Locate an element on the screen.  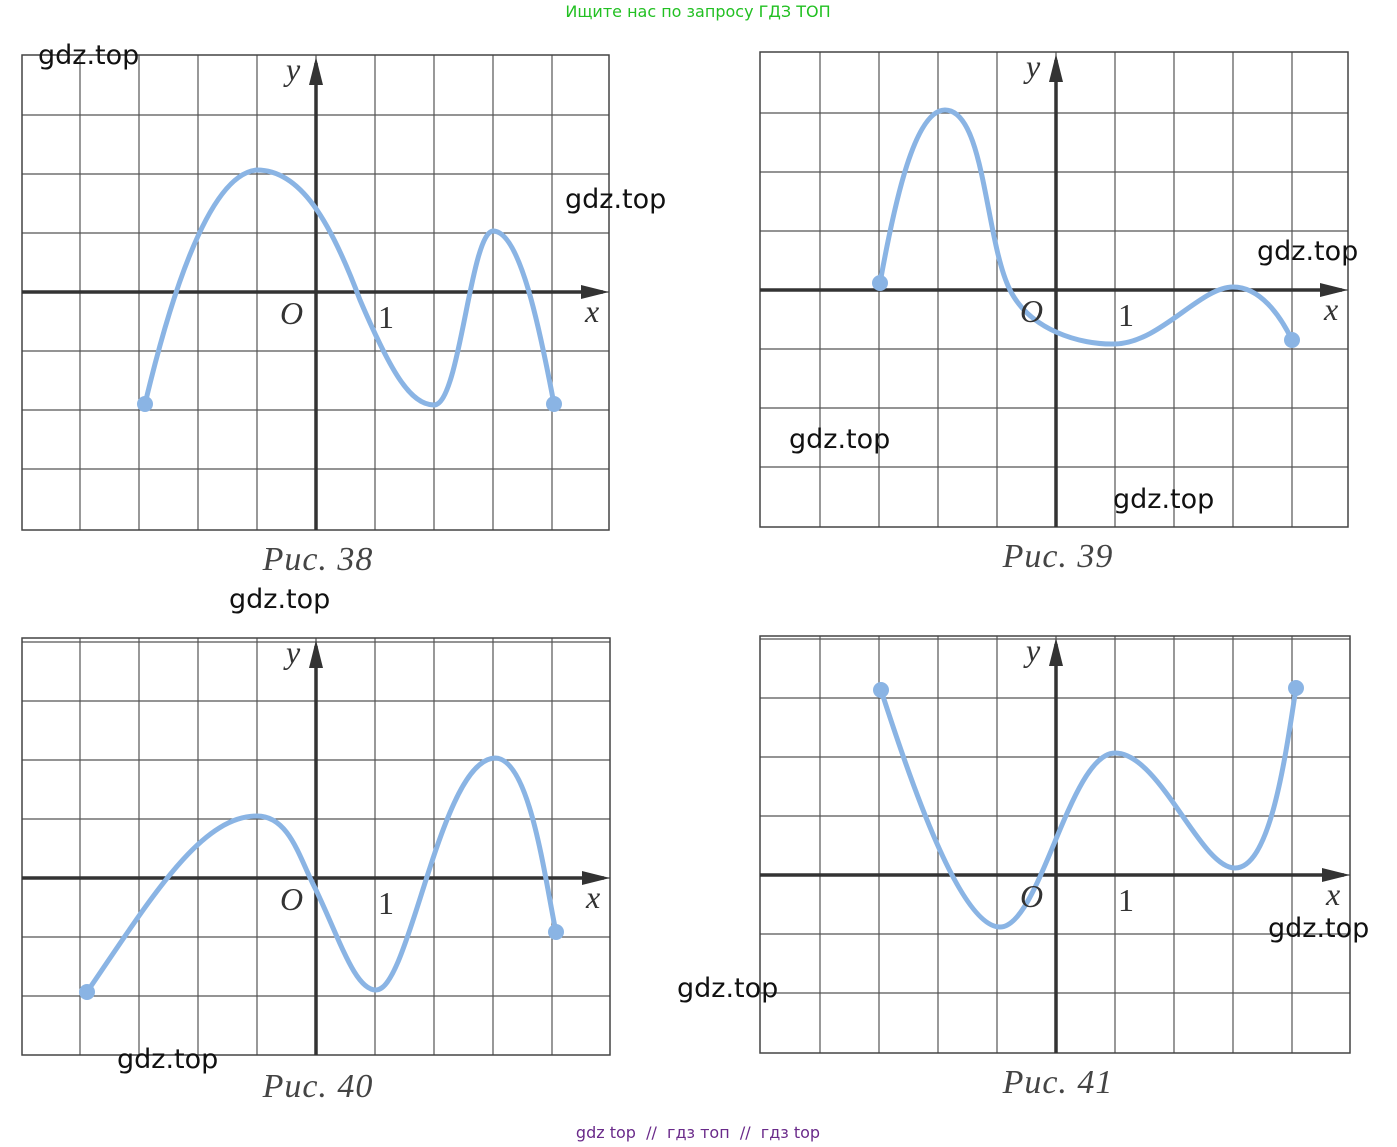
caption: Рис. 40 is located at coordinates (318, 1086).